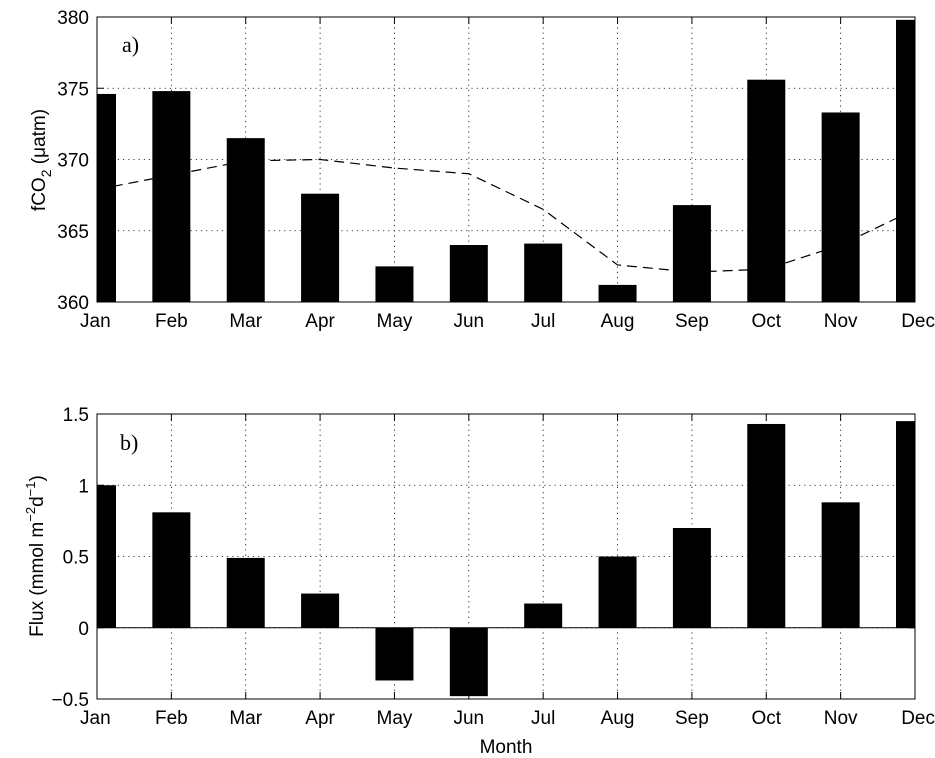  I want to click on y-tick-label: 0, so click(83, 629).